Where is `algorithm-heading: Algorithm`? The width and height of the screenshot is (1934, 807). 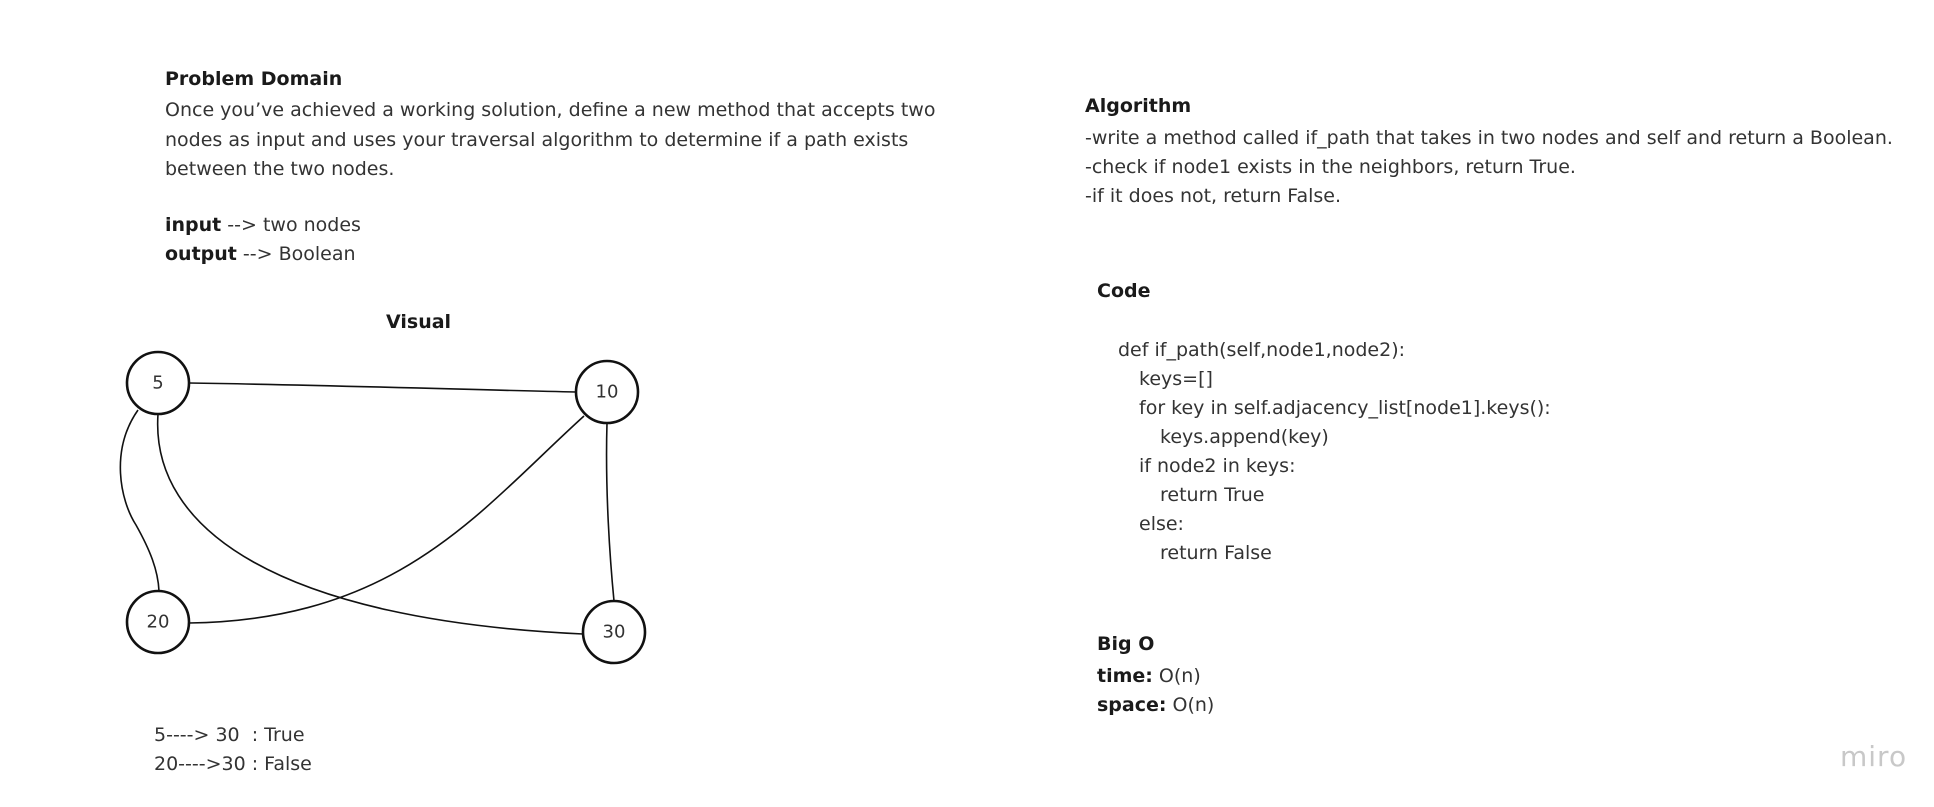 algorithm-heading: Algorithm is located at coordinates (1138, 106).